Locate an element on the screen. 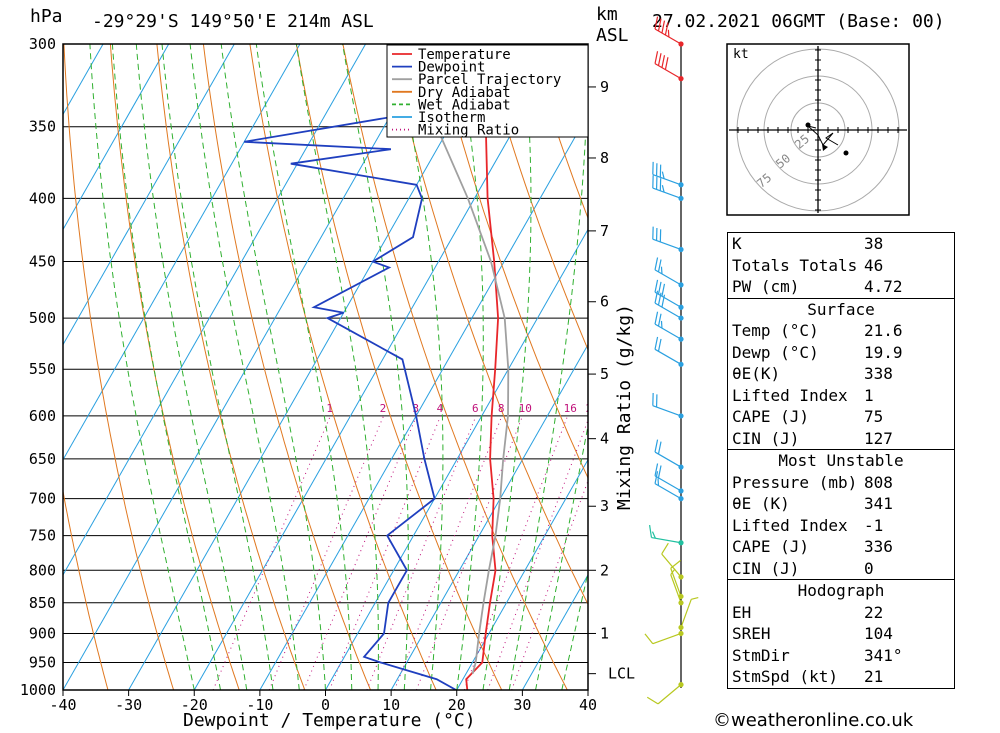 This screenshot has height=733, width=1000. mixing-ratio-axis-label: Mixing Ratio (g/kg) is located at coordinates (624, 407).